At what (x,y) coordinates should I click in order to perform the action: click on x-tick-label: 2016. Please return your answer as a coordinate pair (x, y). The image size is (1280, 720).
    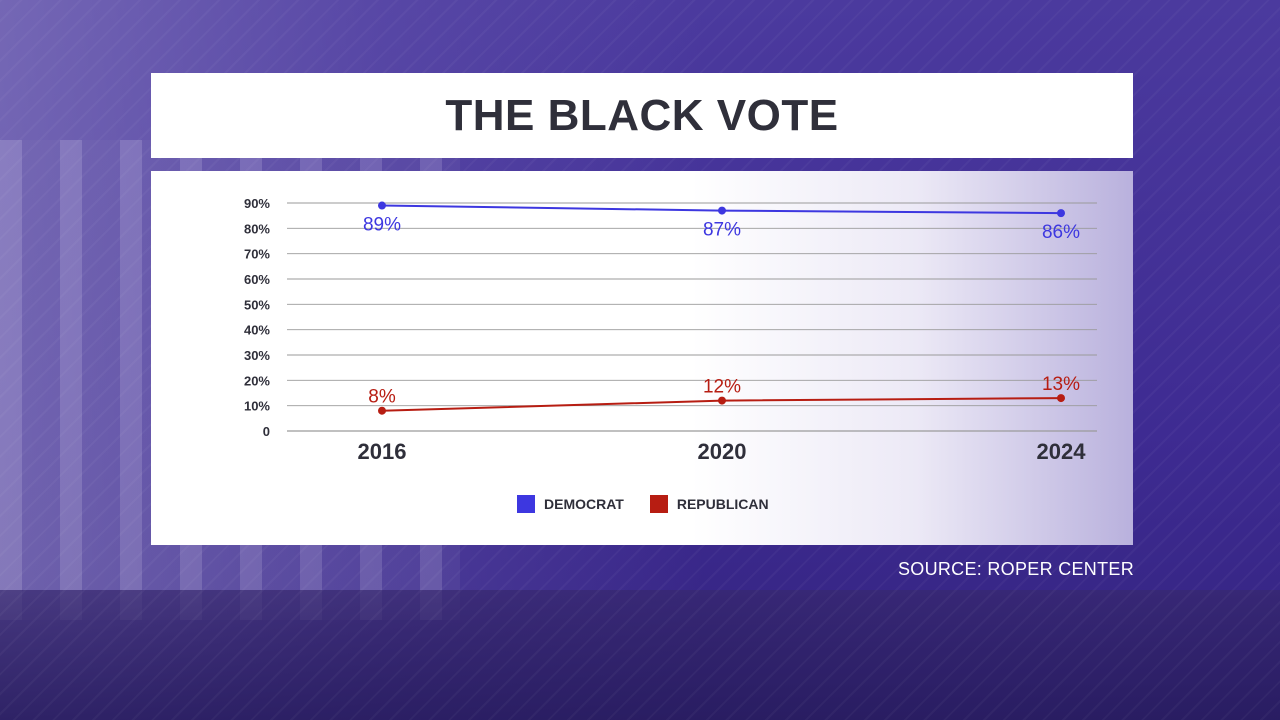
    Looking at the image, I should click on (382, 451).